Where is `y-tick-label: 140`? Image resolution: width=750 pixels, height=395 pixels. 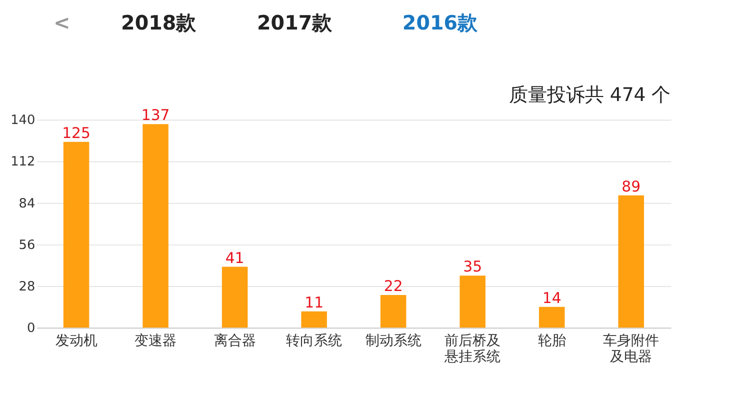
y-tick-label: 140 is located at coordinates (23, 120).